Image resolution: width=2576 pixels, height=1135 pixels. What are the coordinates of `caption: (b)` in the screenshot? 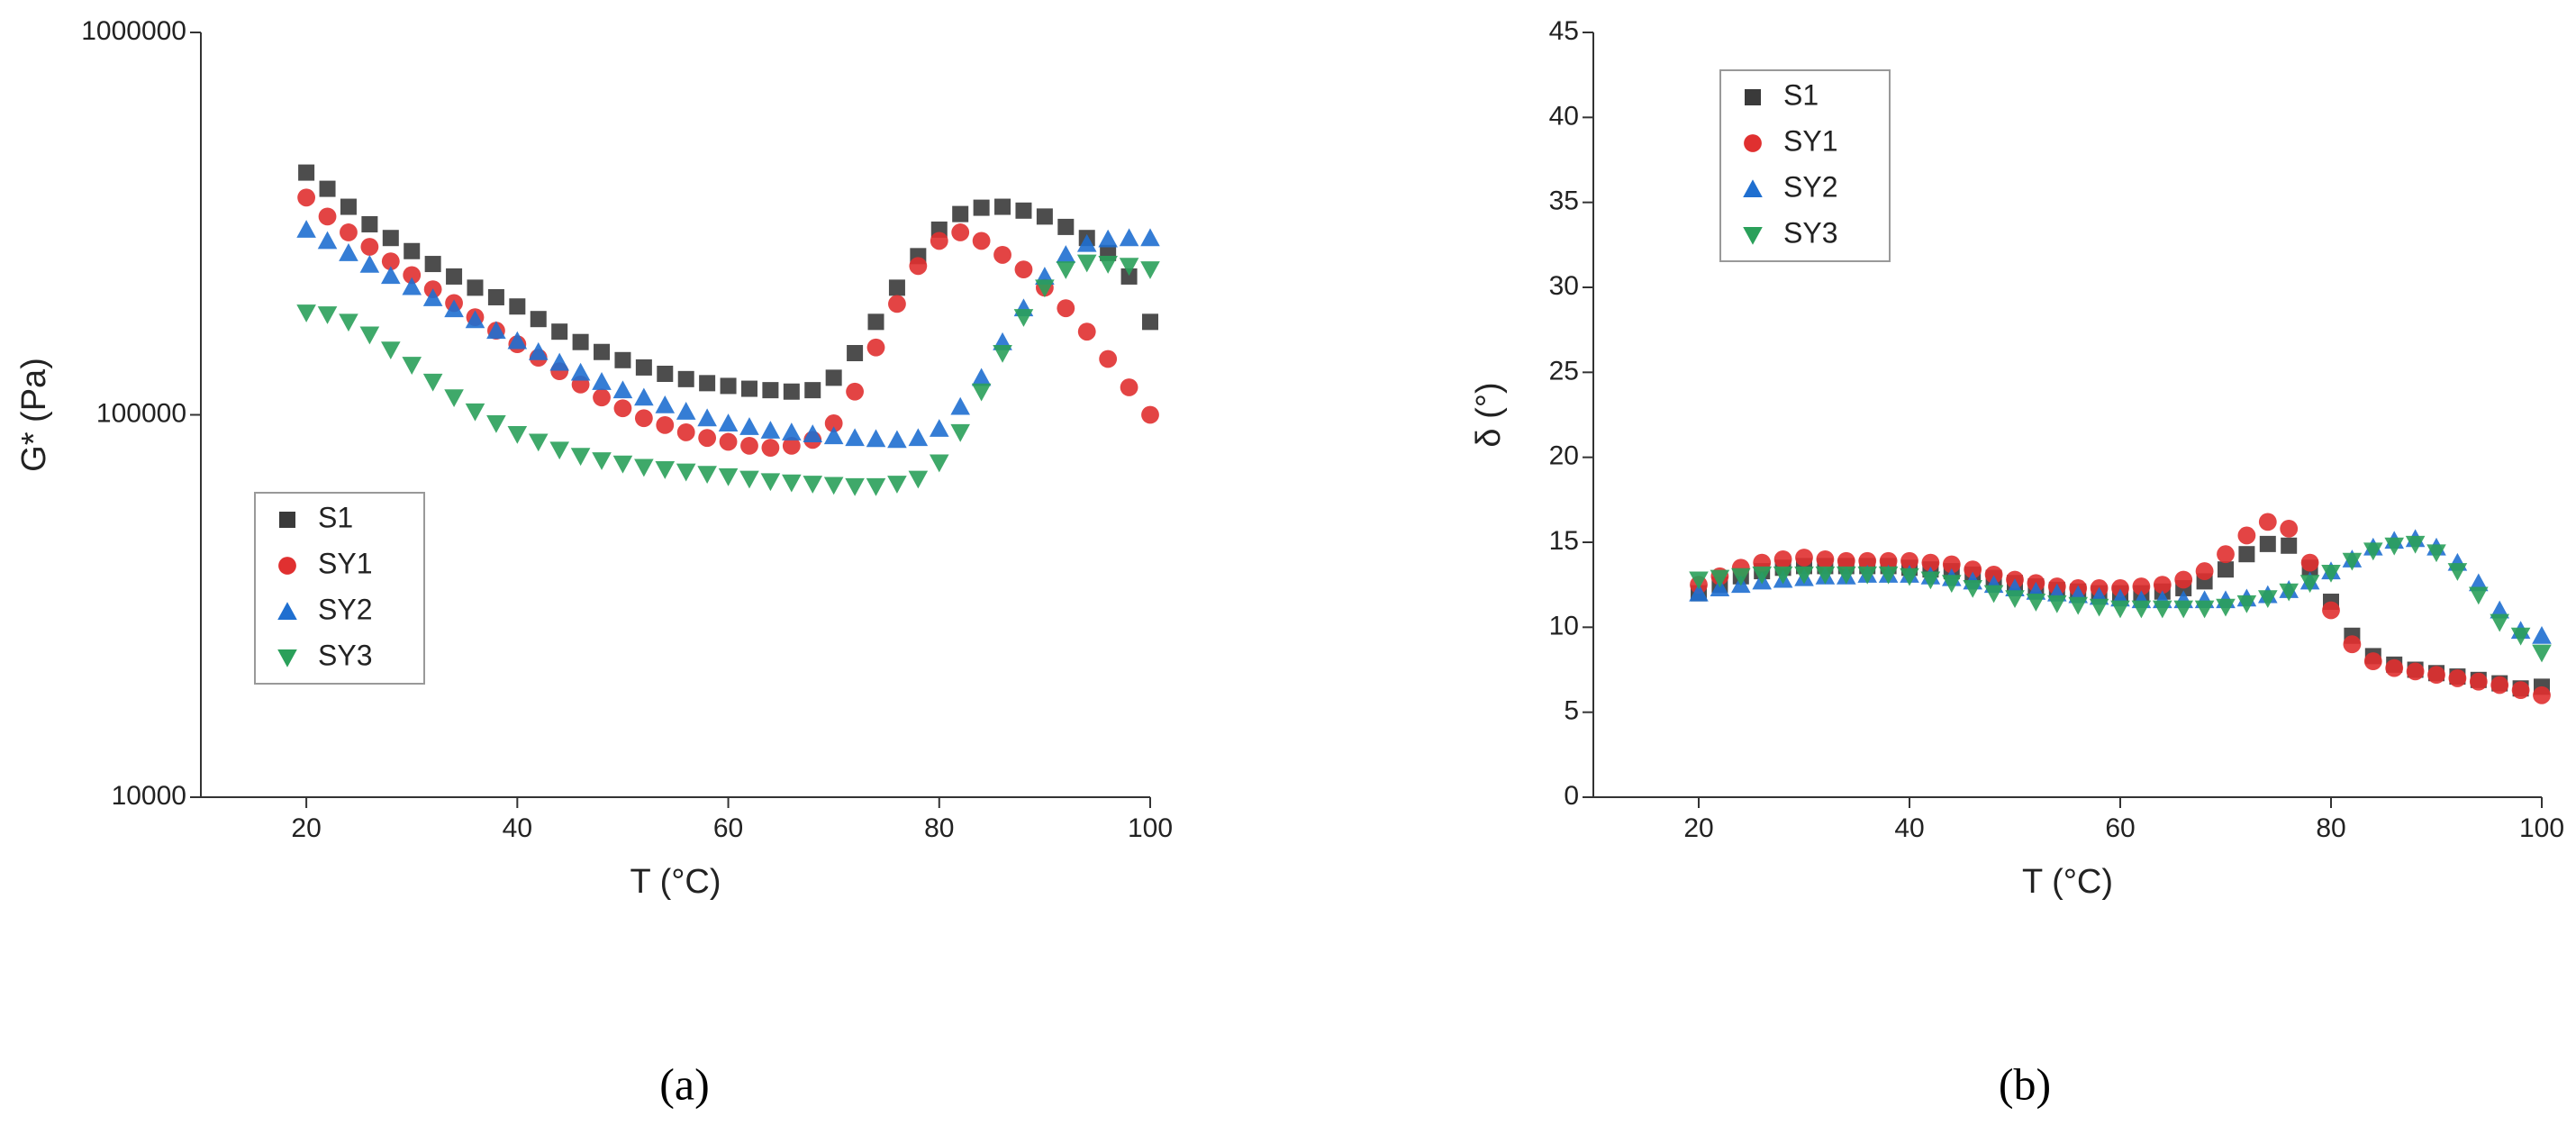 It's located at (2025, 1083).